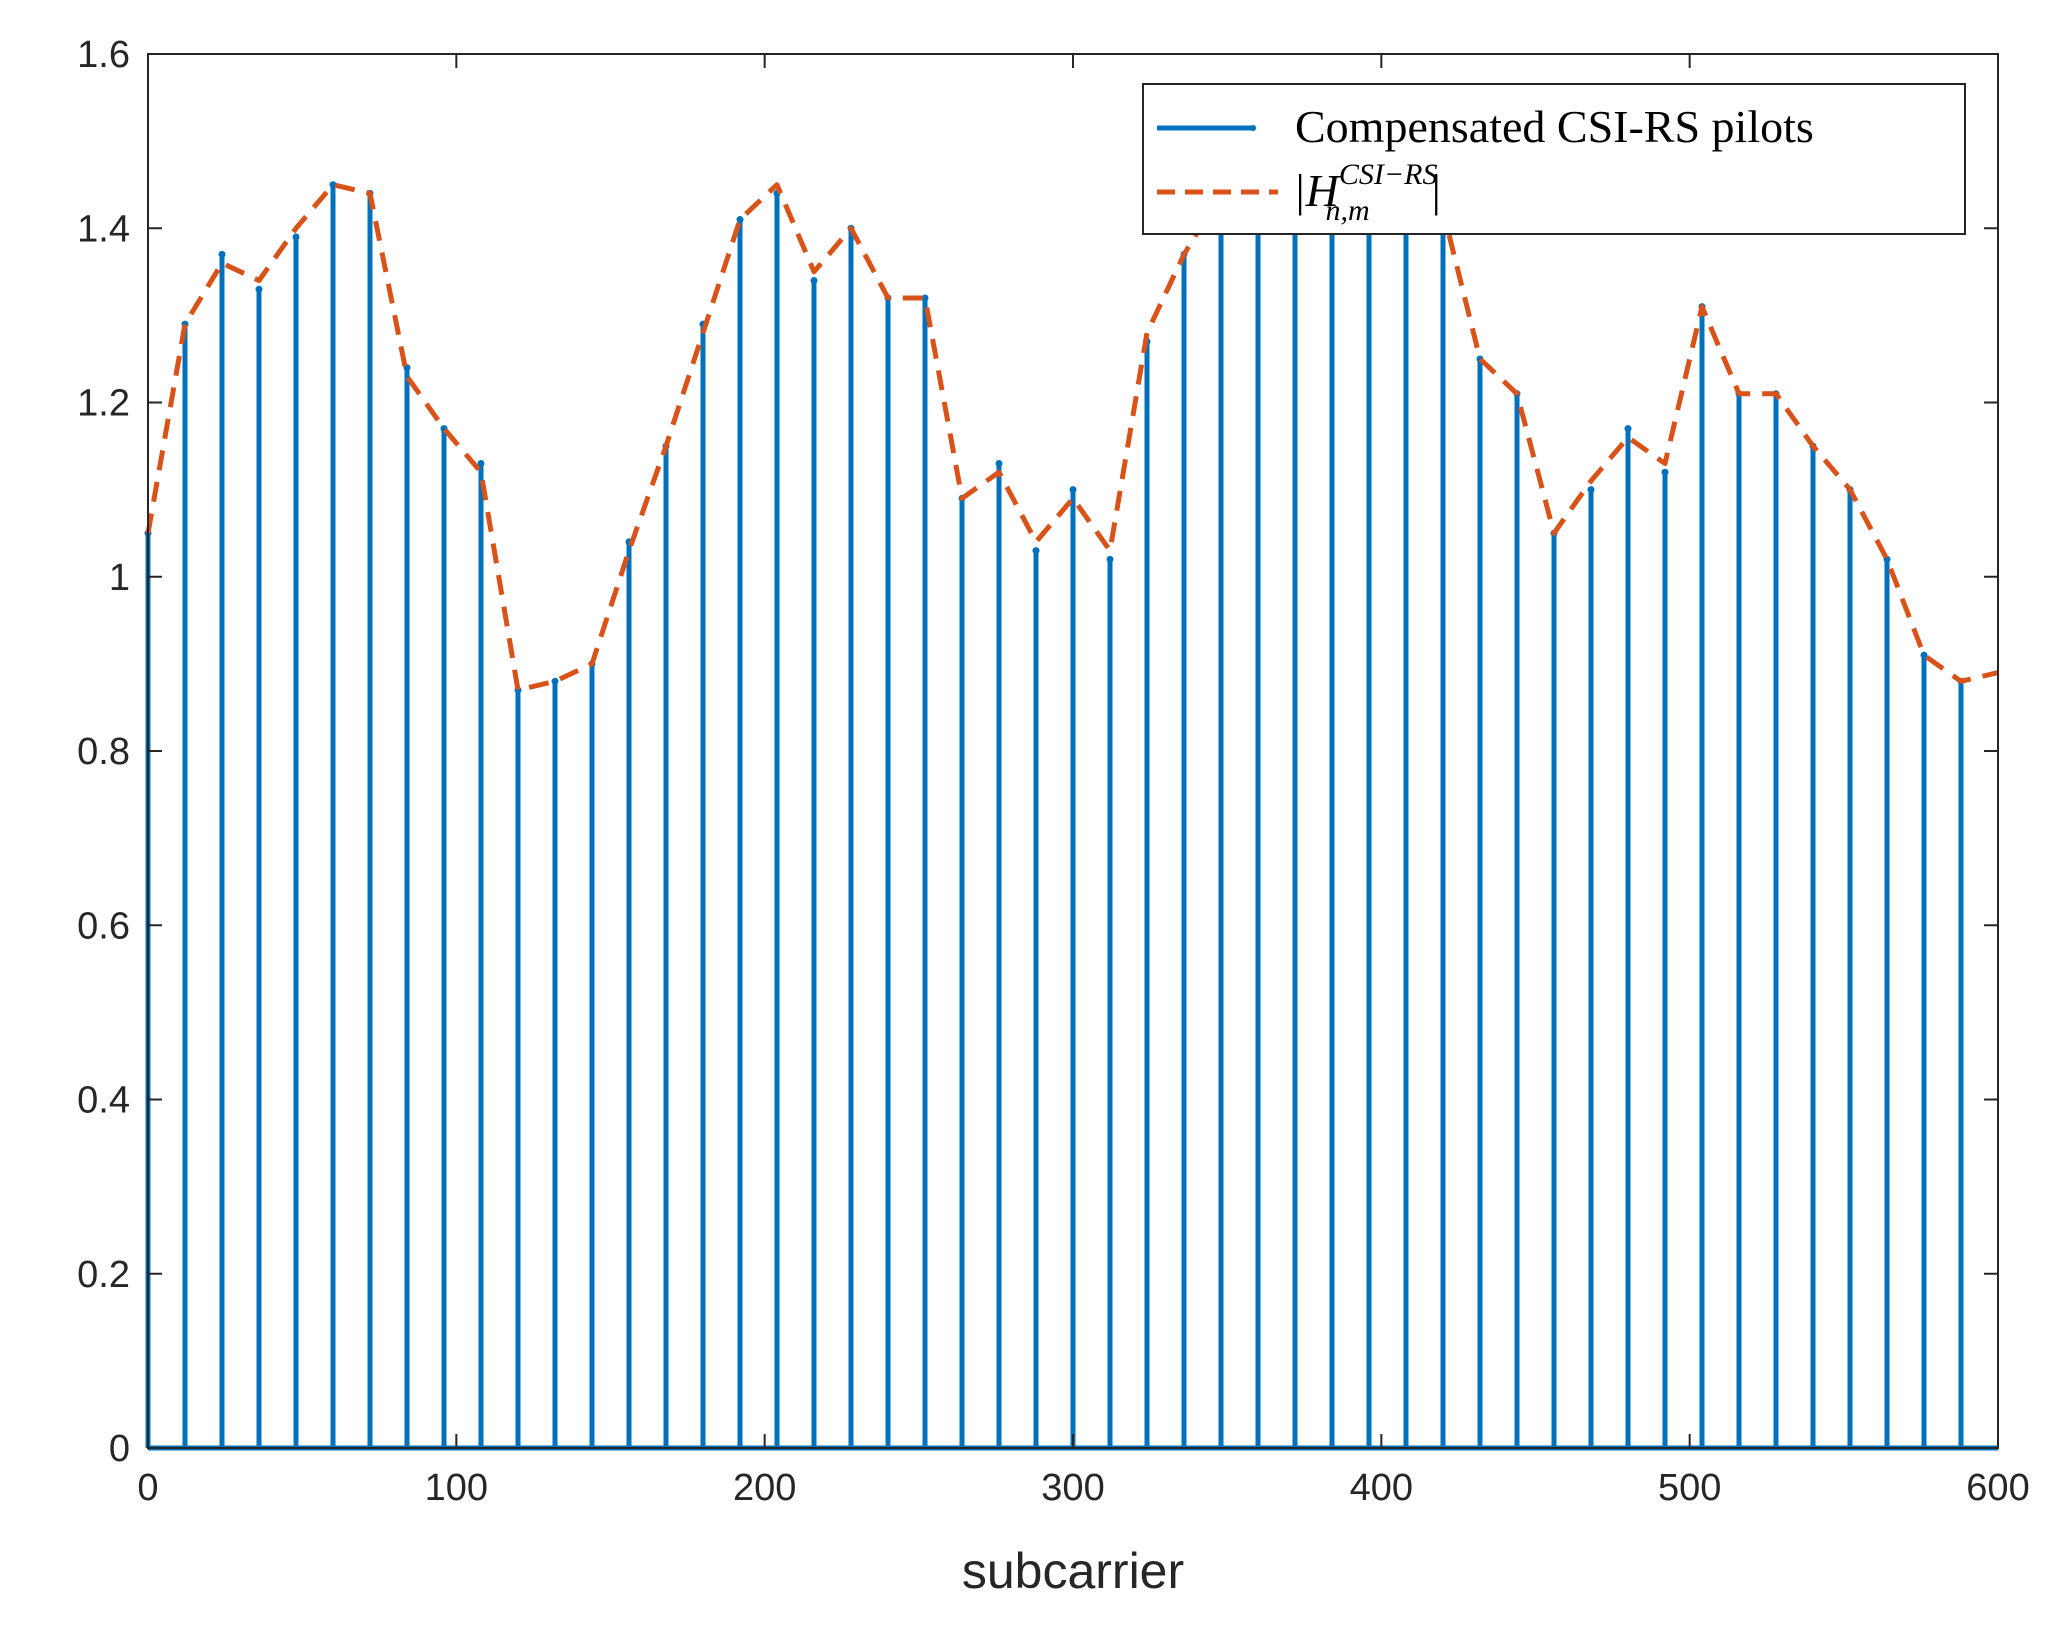 This screenshot has height=1650, width=2051. Describe the element at coordinates (1388, 174) in the screenshot. I see `legend-label-channel-sup: CSI−RS` at that location.